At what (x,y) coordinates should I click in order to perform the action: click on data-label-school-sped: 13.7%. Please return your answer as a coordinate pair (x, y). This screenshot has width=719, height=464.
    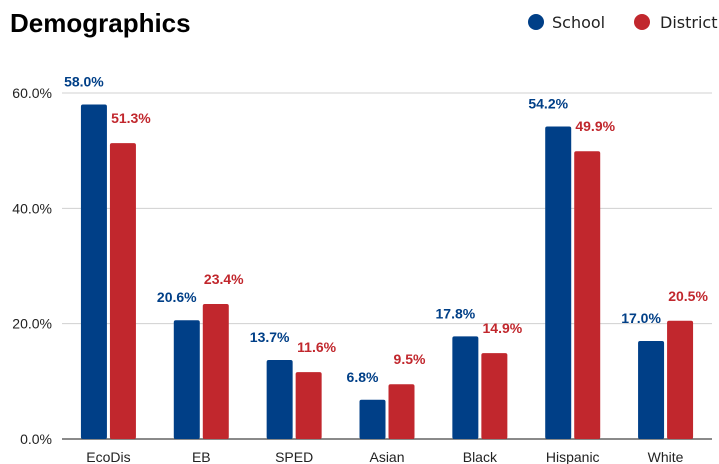
    Looking at the image, I should click on (270, 337).